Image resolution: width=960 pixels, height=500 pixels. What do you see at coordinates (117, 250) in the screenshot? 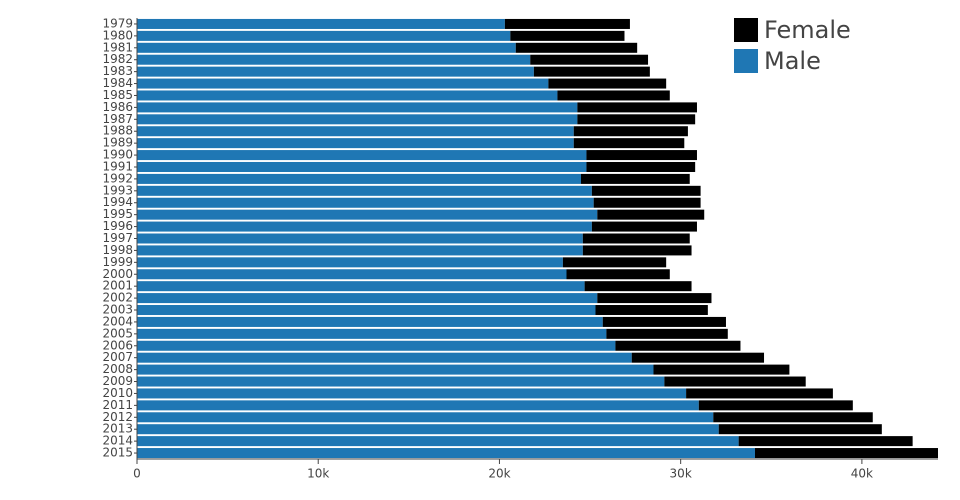
I see `y-tick-label: 1998` at bounding box center [117, 250].